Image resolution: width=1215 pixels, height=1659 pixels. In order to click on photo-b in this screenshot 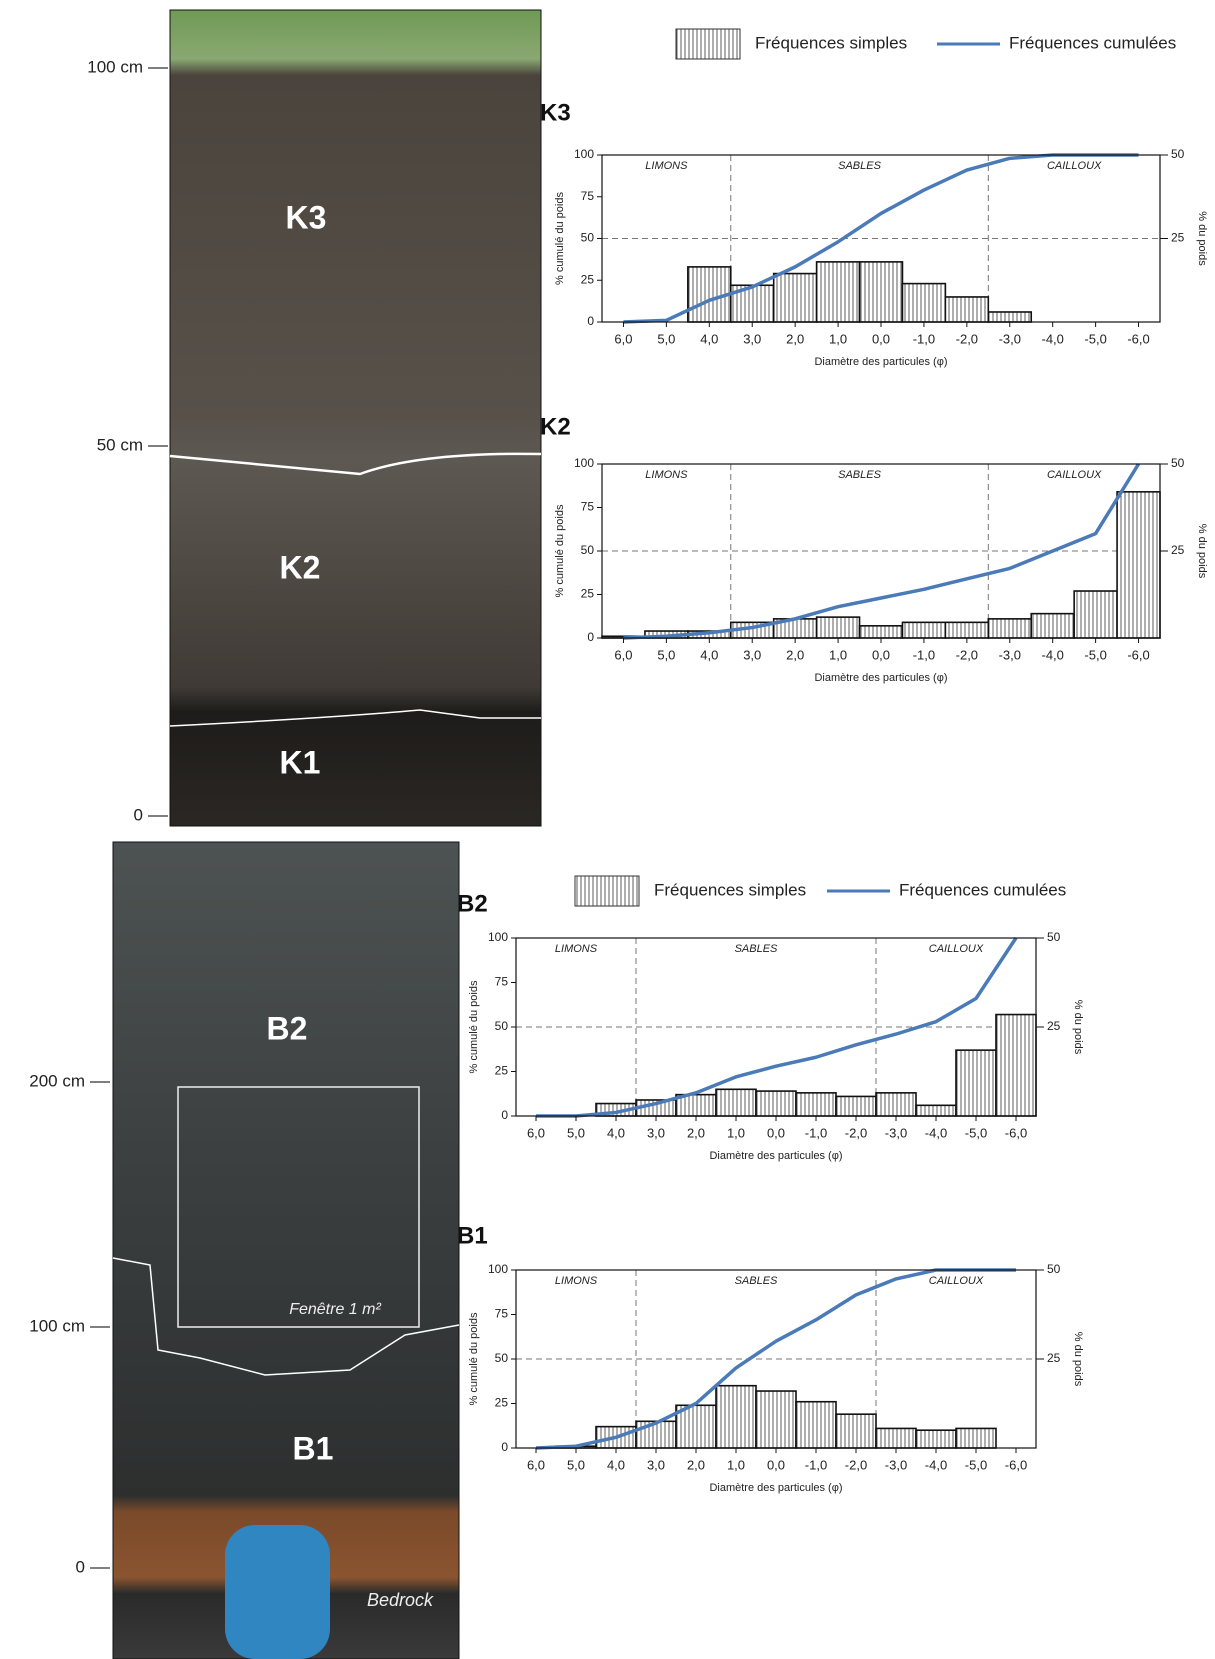, I will do `click(286, 1250)`.